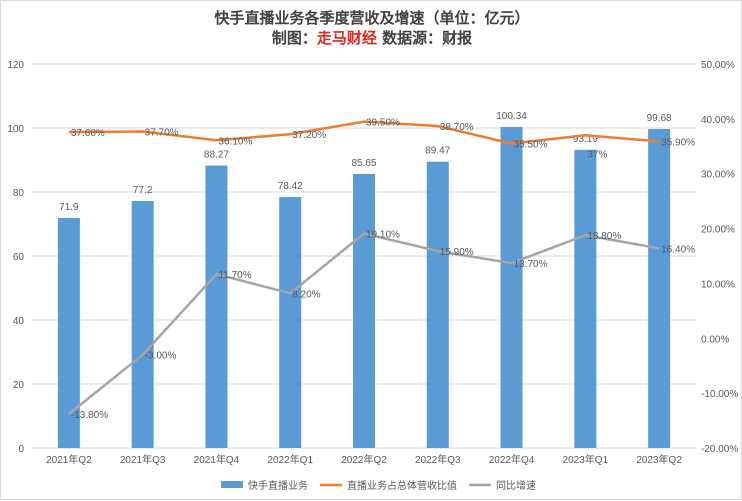  What do you see at coordinates (719, 394) in the screenshot?
I see `right-axis-tick: -10.00%` at bounding box center [719, 394].